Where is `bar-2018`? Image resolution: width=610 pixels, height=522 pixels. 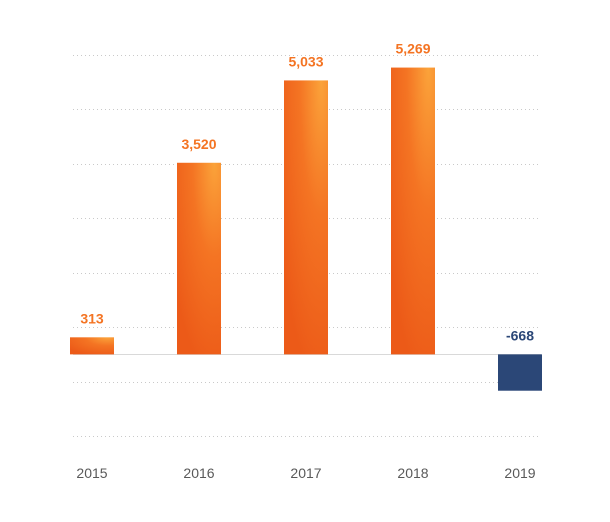
bar-2018 is located at coordinates (413, 211).